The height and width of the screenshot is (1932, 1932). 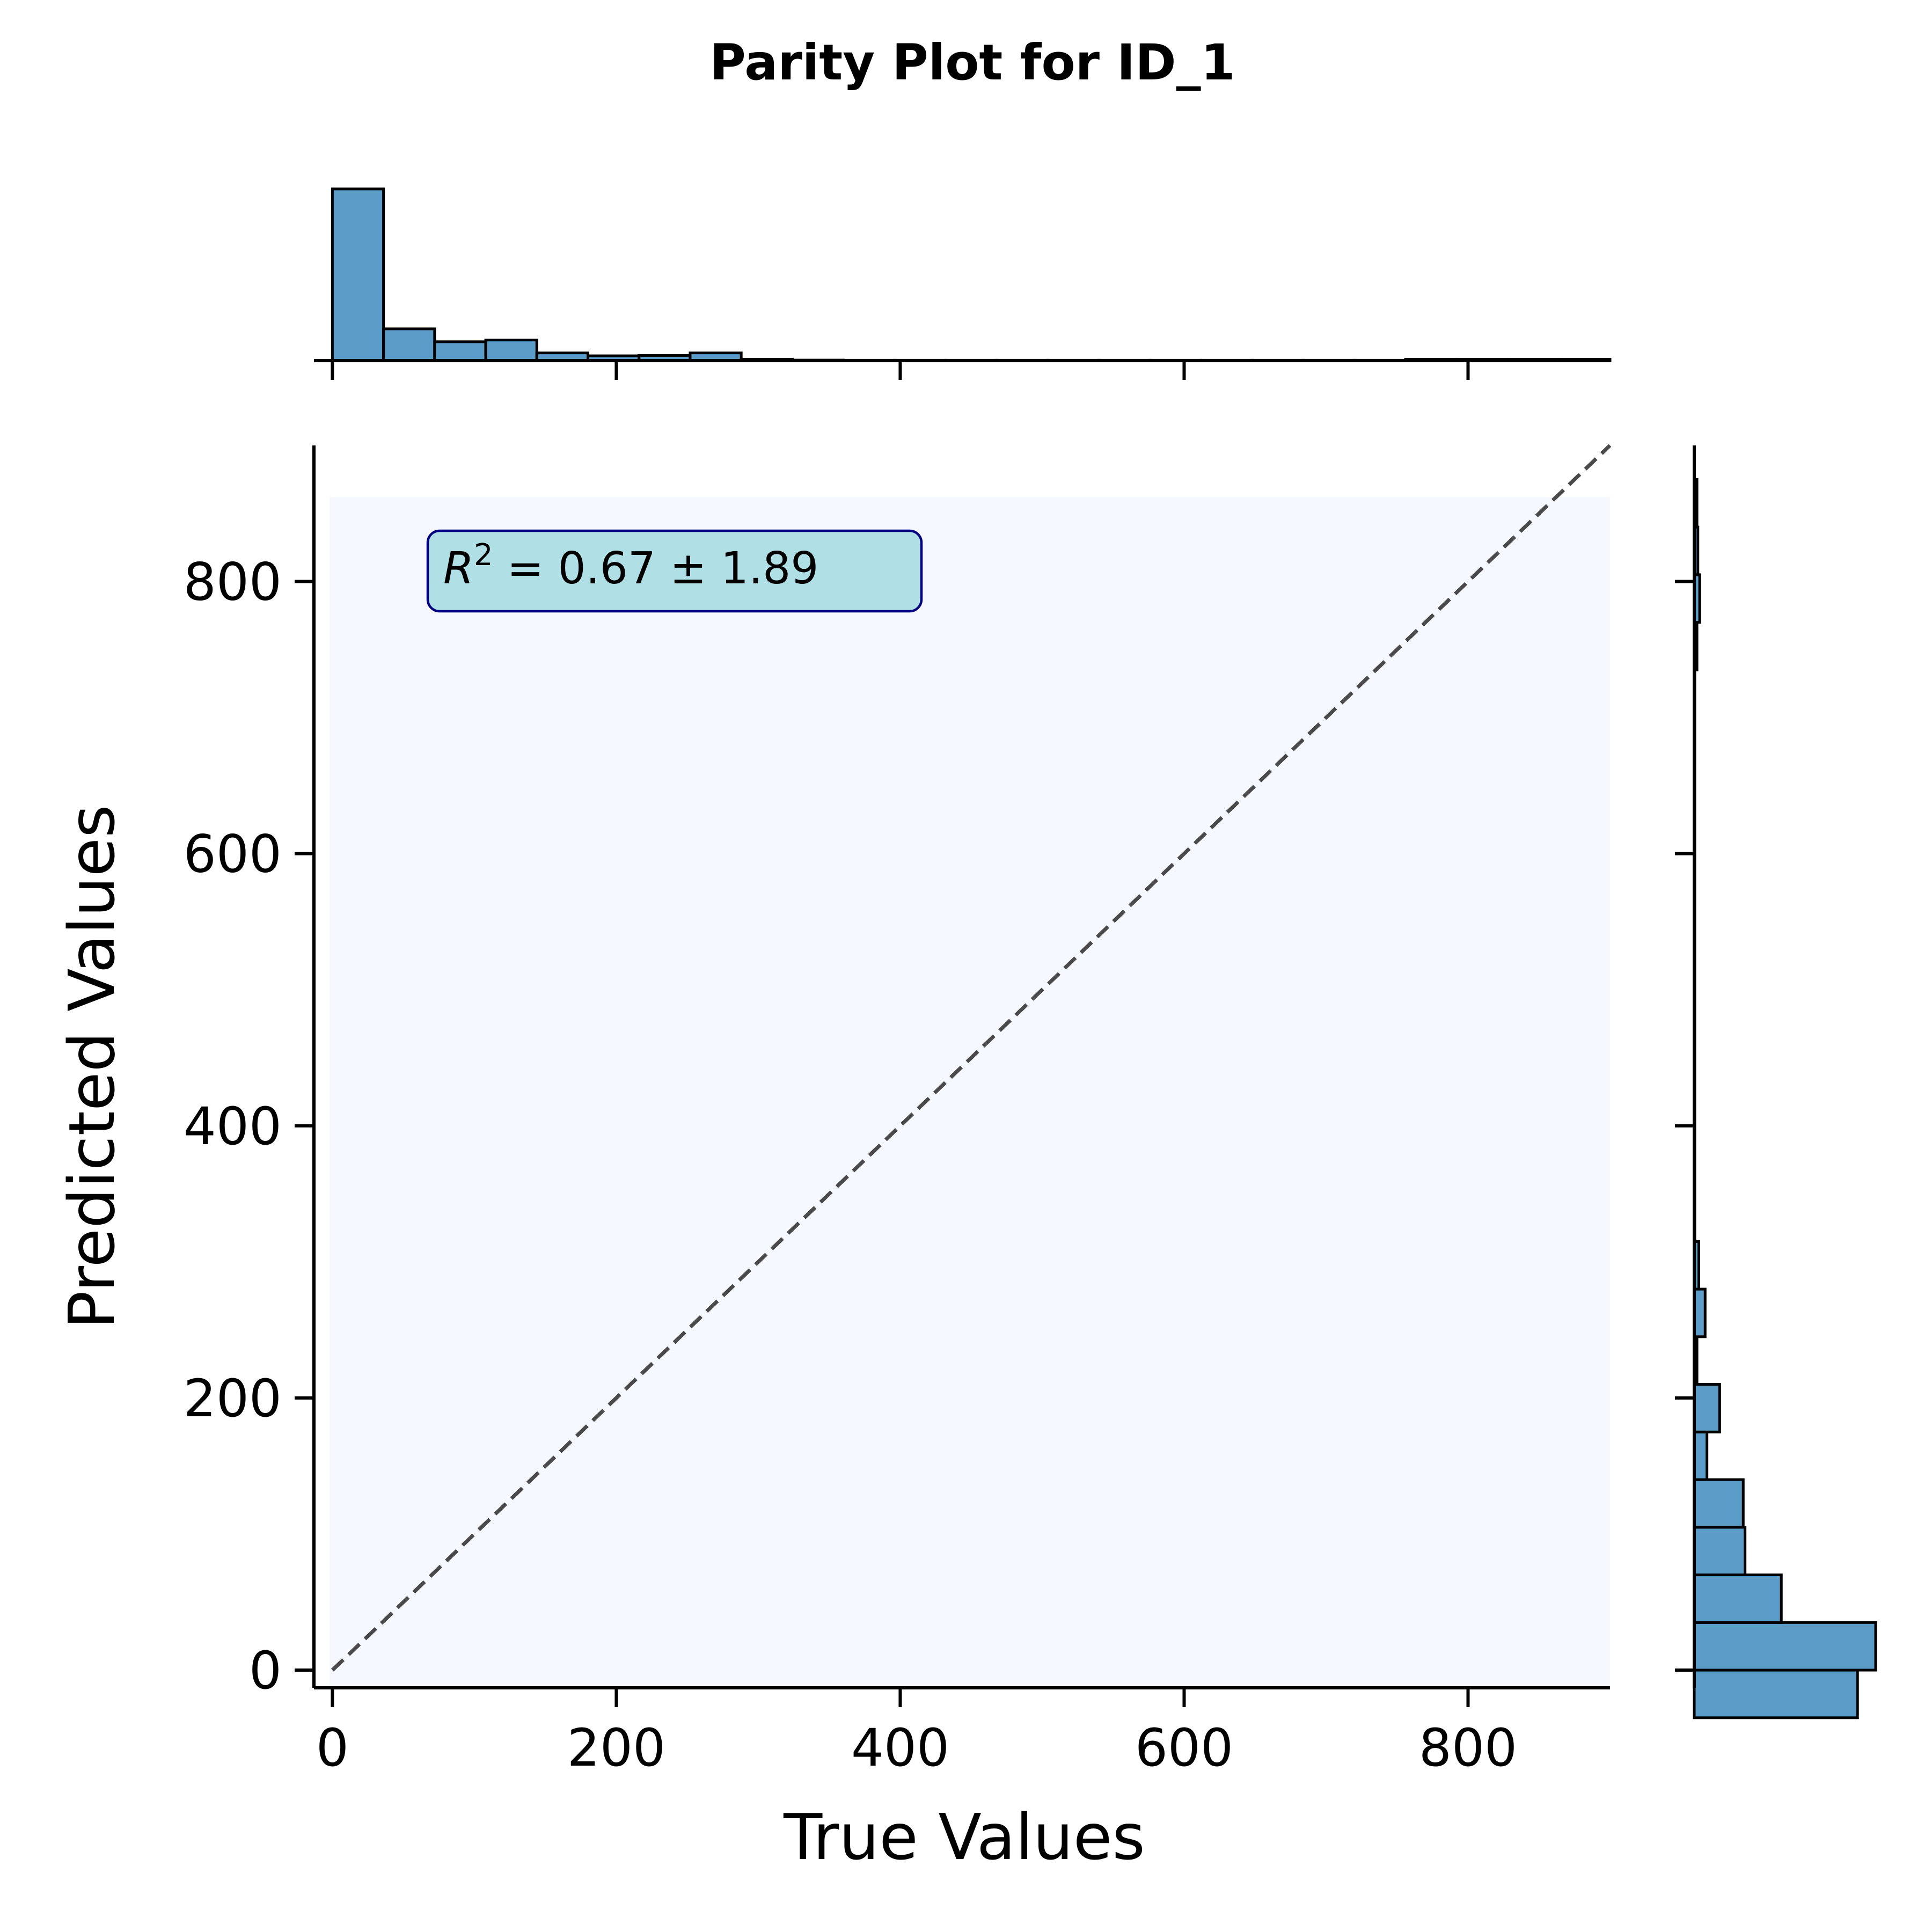 What do you see at coordinates (1468, 1748) in the screenshot?
I see `x-tick-label: 800` at bounding box center [1468, 1748].